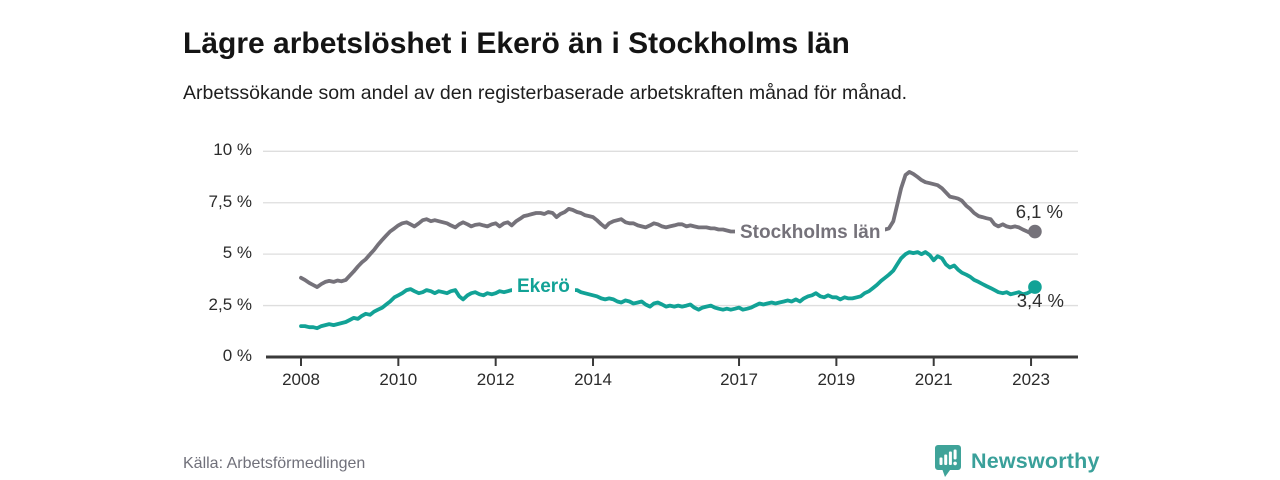 Image resolution: width=1280 pixels, height=480 pixels. I want to click on end-value-ekero: 3,4 %, so click(1040, 300).